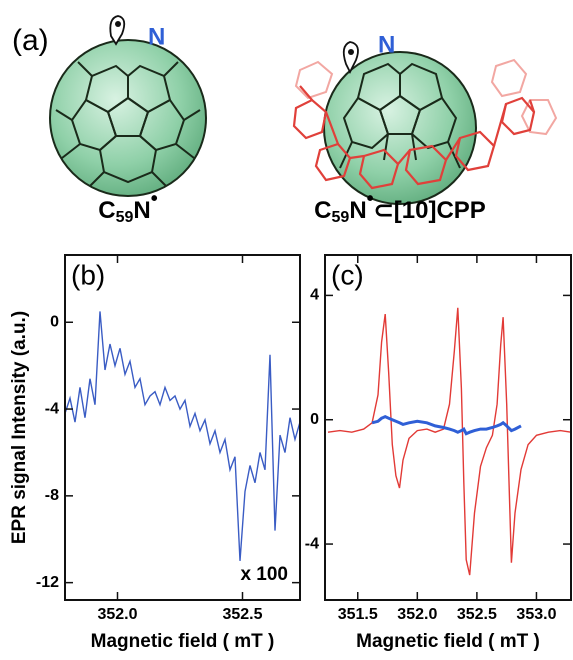  I want to click on series-line, so click(446, 425).